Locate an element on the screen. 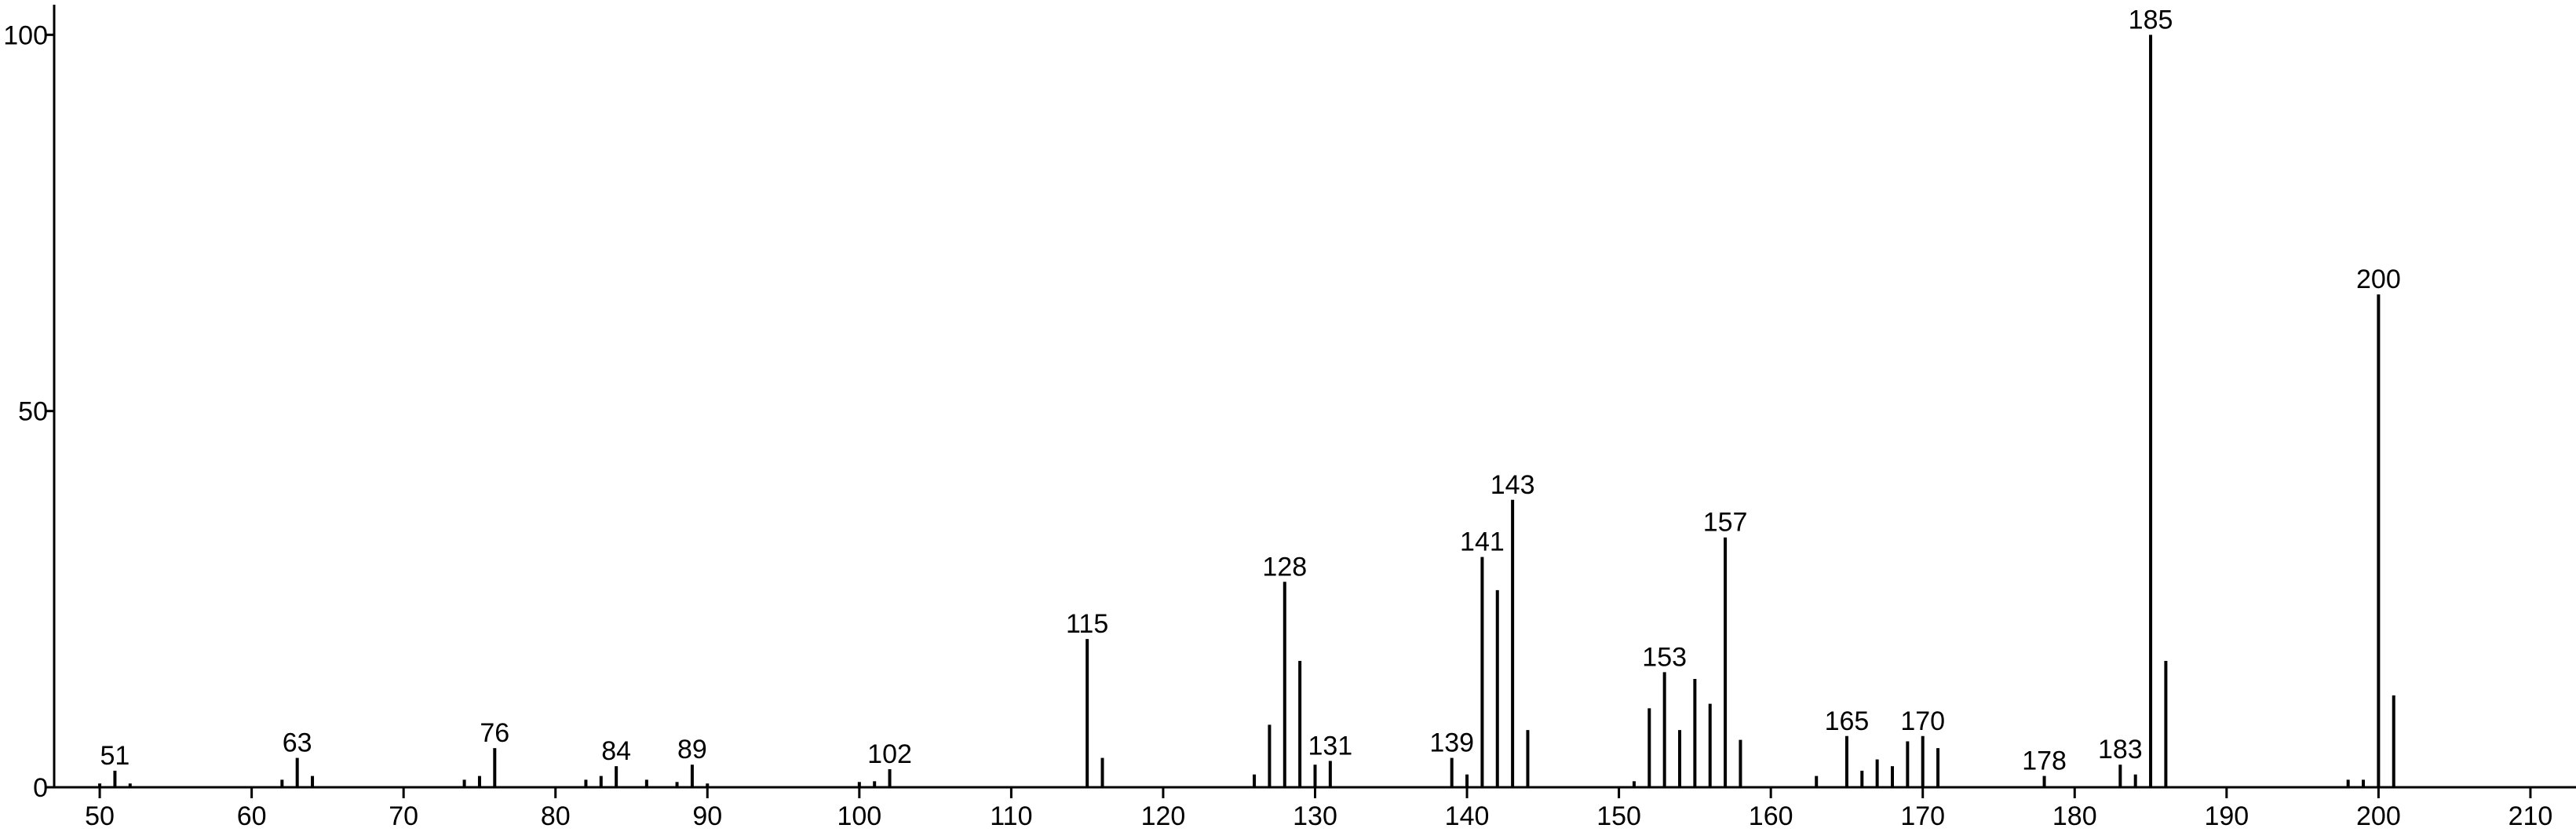  x-tick-label: 90 is located at coordinates (707, 816).